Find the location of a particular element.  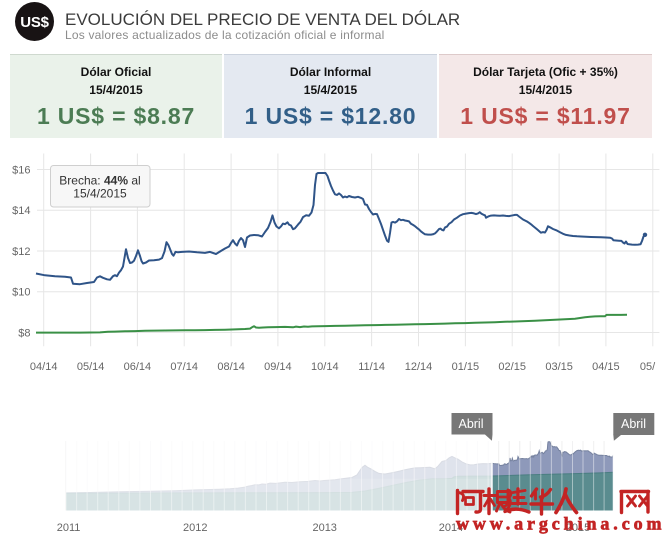

svg-text: $14 is located at coordinates (21, 211).